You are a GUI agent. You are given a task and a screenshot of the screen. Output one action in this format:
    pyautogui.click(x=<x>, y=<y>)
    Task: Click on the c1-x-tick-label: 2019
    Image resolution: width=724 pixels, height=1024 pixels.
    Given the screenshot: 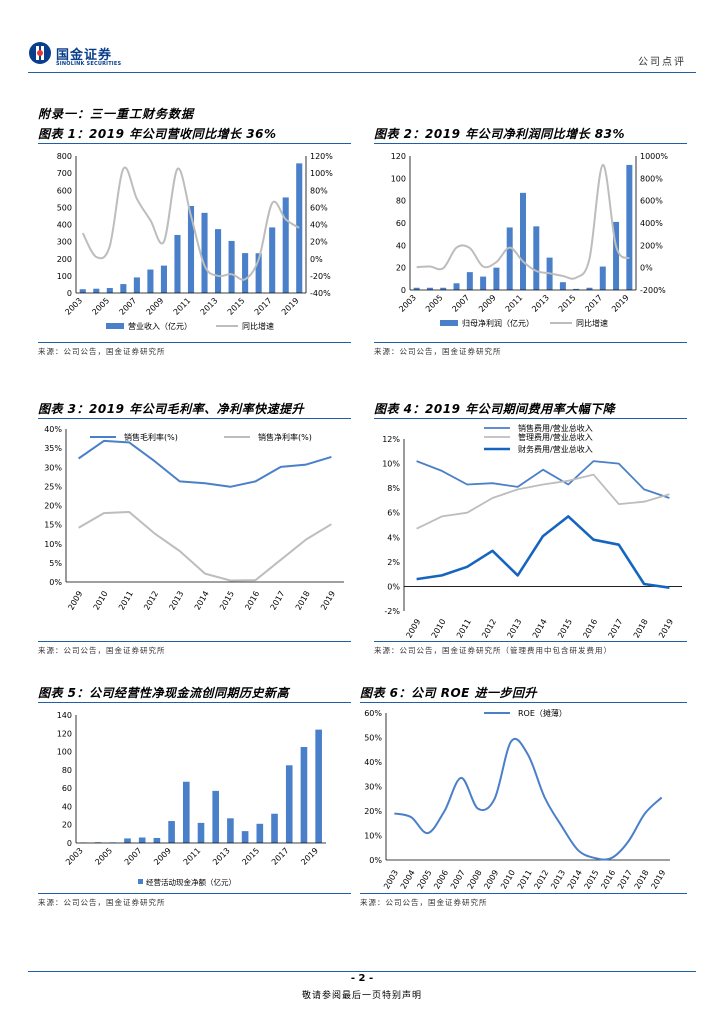 What is the action you would take?
    pyautogui.click(x=290, y=306)
    